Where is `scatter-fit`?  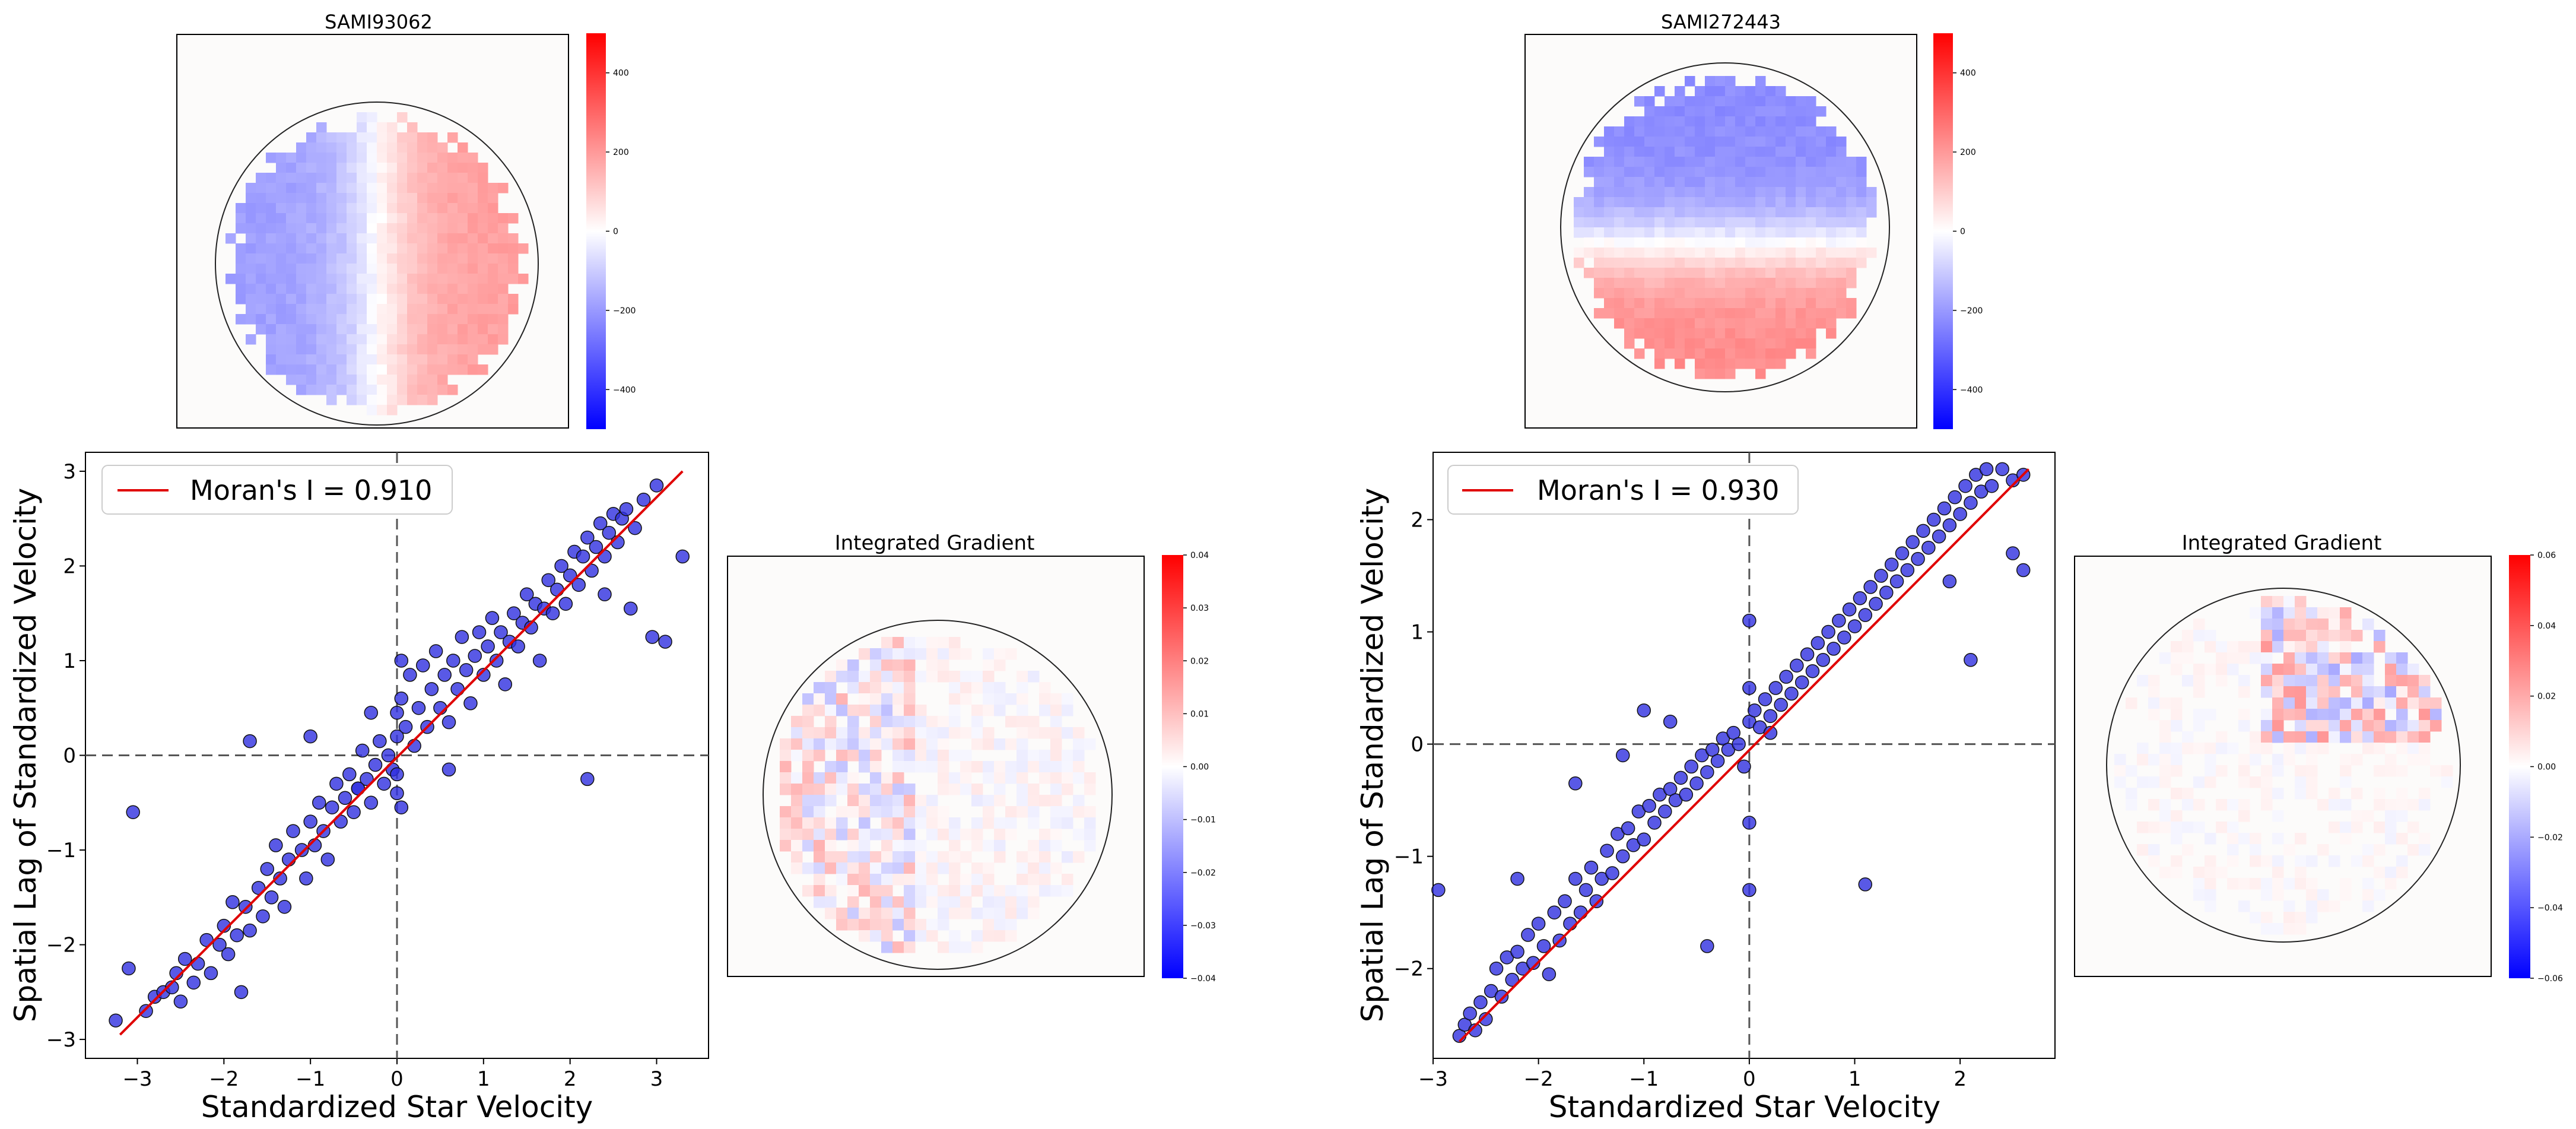 scatter-fit is located at coordinates (402, 753).